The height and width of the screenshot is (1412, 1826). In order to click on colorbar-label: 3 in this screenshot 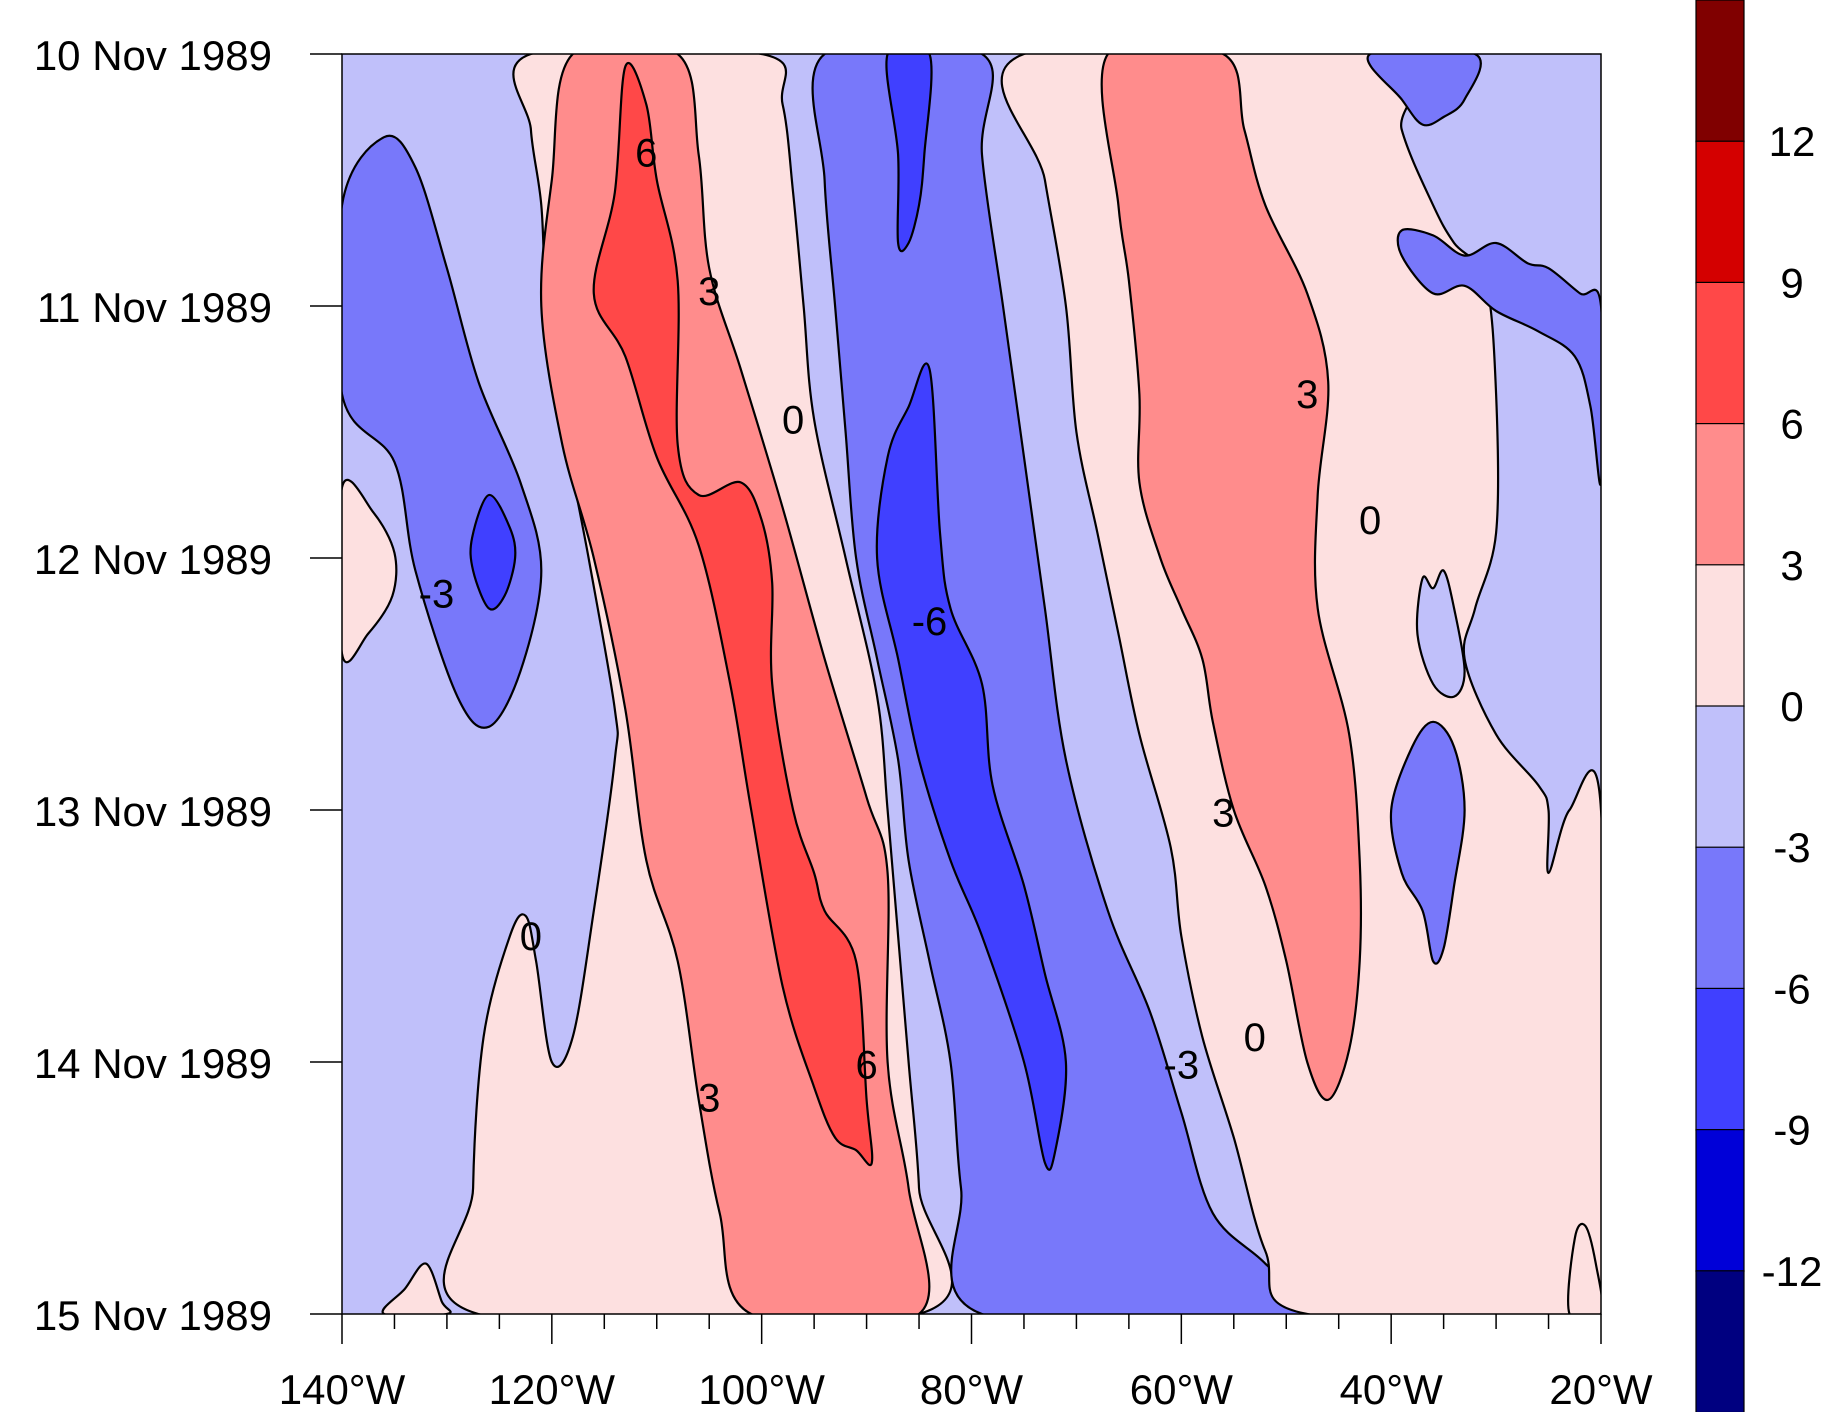, I will do `click(1791, 565)`.